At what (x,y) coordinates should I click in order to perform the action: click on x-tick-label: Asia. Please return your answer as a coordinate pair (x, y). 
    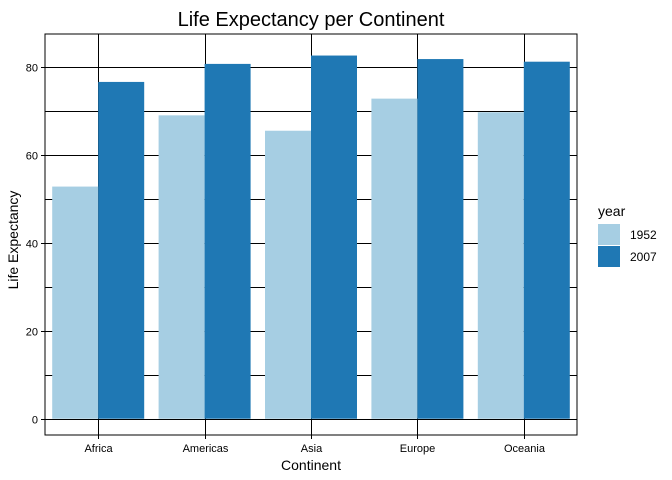
    Looking at the image, I should click on (312, 449).